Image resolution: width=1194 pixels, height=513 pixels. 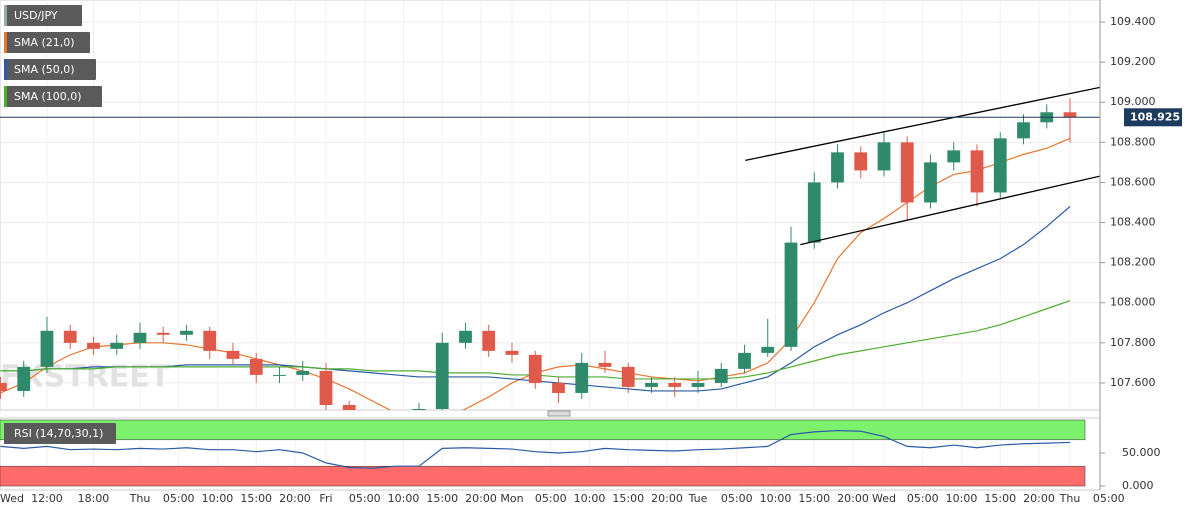 I want to click on x-tick-label: 18:00, so click(x=94, y=498).